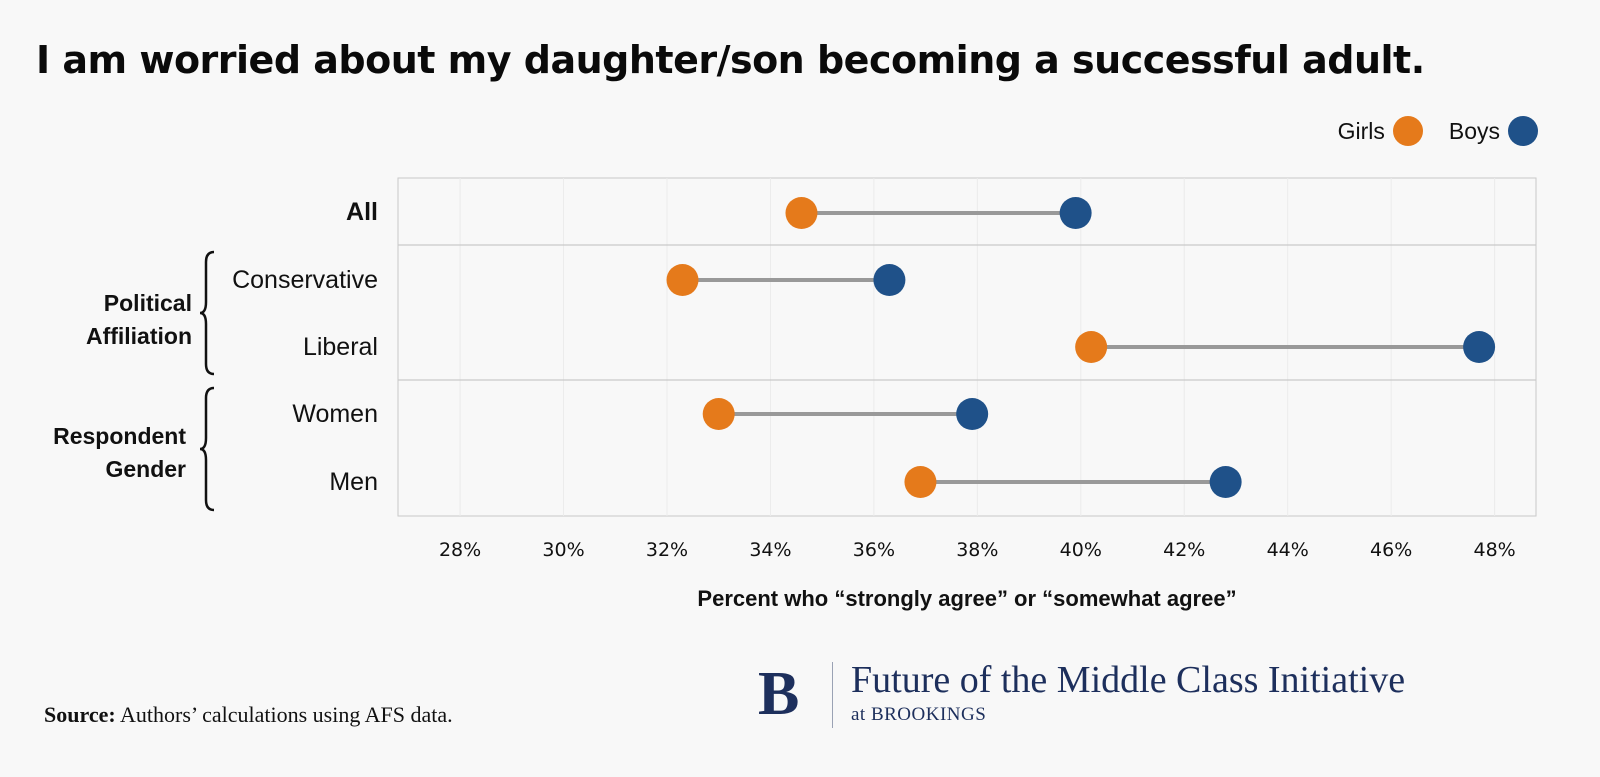  What do you see at coordinates (1407, 131) in the screenshot?
I see `legend-swatch-girls` at bounding box center [1407, 131].